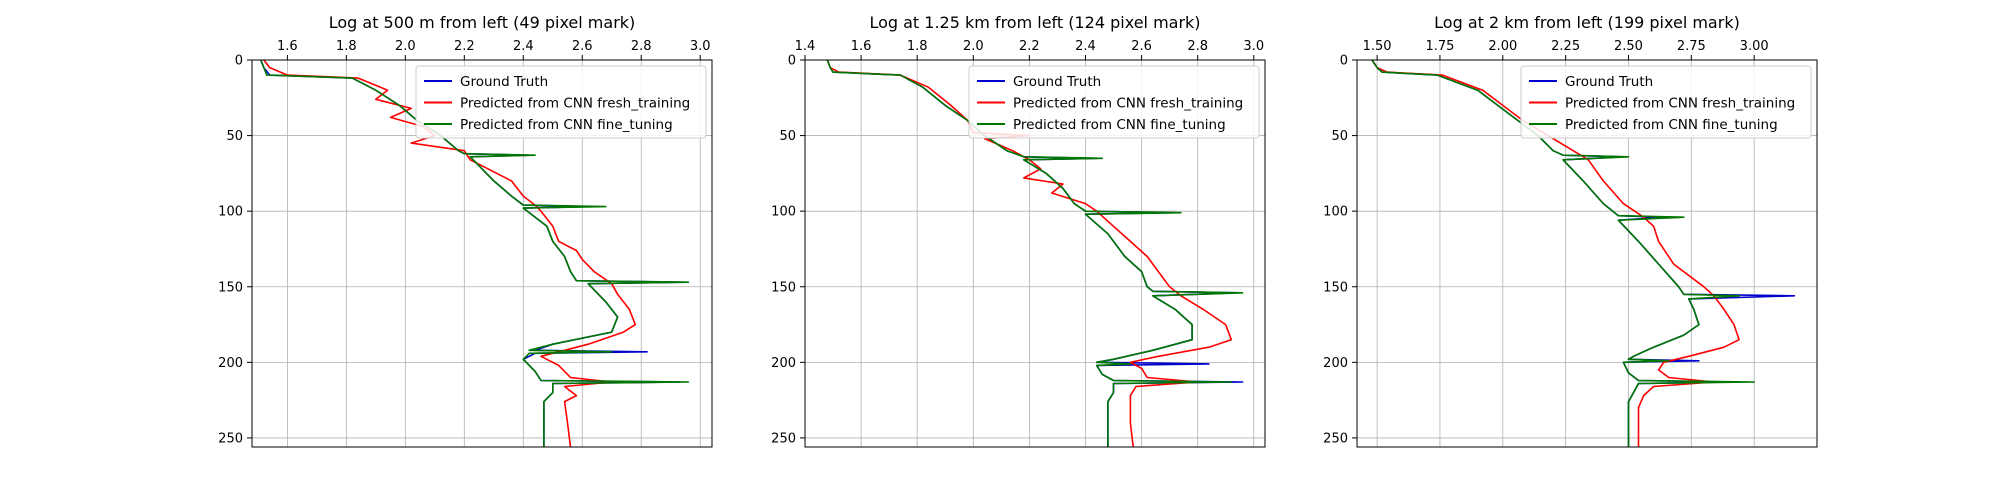 This screenshot has width=2000, height=500. What do you see at coordinates (482, 22) in the screenshot?
I see `chart-title: Log at 500 m from left (49 pixel mark)` at bounding box center [482, 22].